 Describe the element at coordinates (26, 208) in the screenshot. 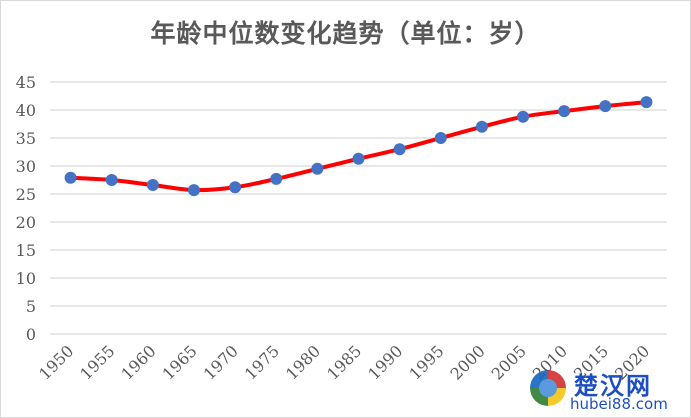

I see `y-axis-ticks: 0 5 10 15 20 25 30 35 40 45` at that location.